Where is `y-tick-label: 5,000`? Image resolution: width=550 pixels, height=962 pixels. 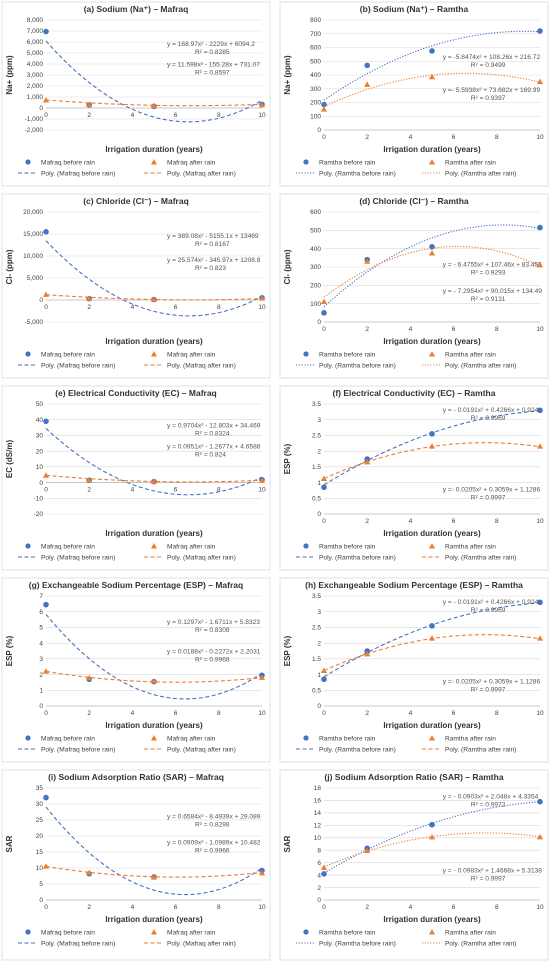
y-tick-label: 5,000 is located at coordinates (35, 53).